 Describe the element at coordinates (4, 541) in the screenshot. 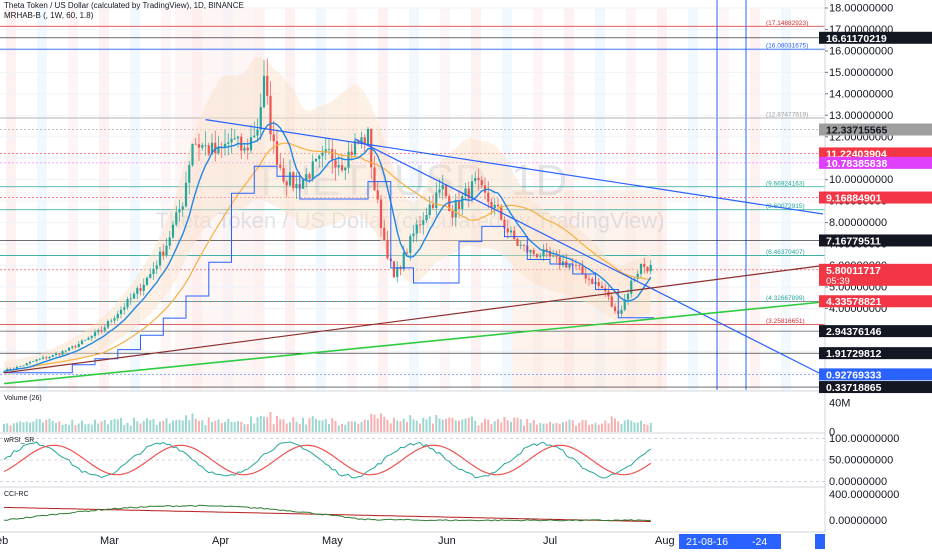

I see `time-tick-label: eb` at that location.